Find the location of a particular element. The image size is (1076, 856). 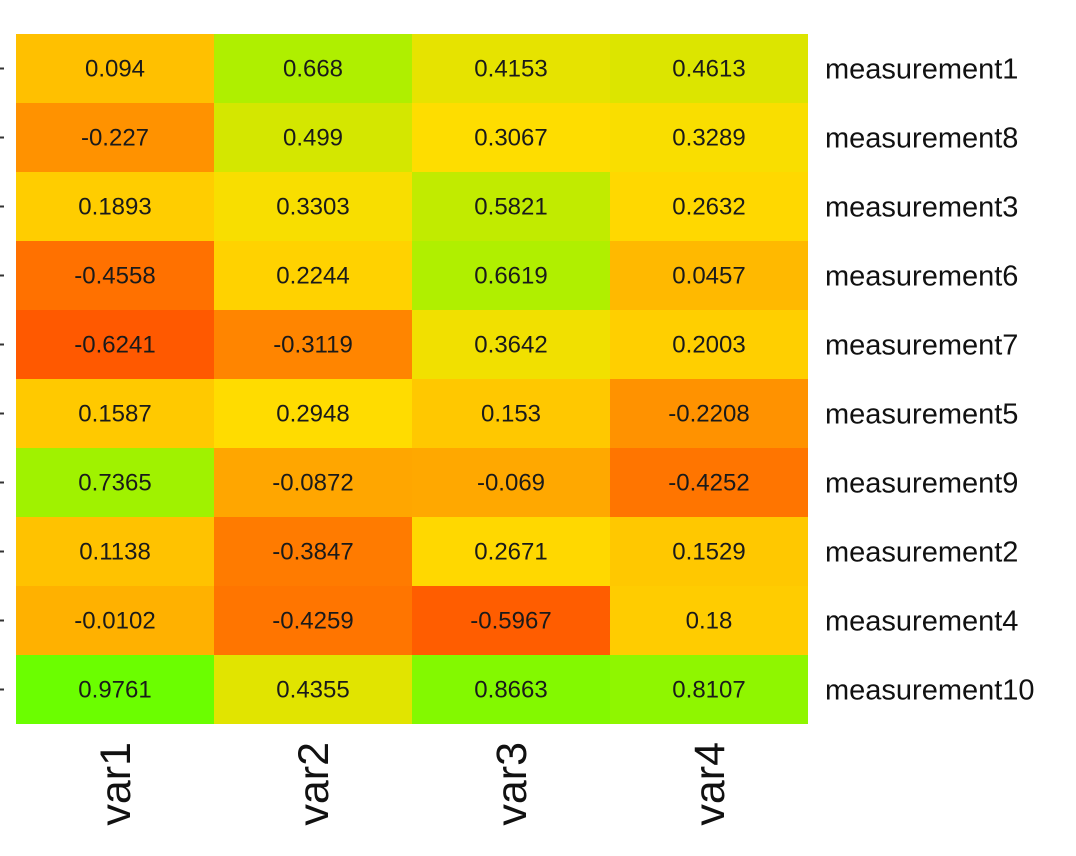

cell-value-label: -0.227 is located at coordinates (115, 138).